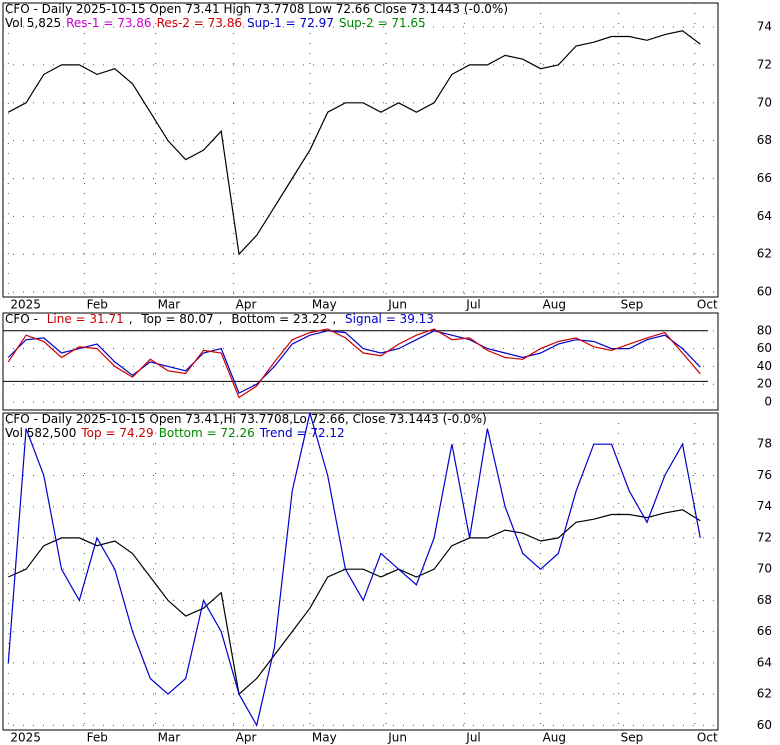 The width and height of the screenshot is (780, 745). What do you see at coordinates (23, 319) in the screenshot?
I see `header-part: CFO -` at bounding box center [23, 319].